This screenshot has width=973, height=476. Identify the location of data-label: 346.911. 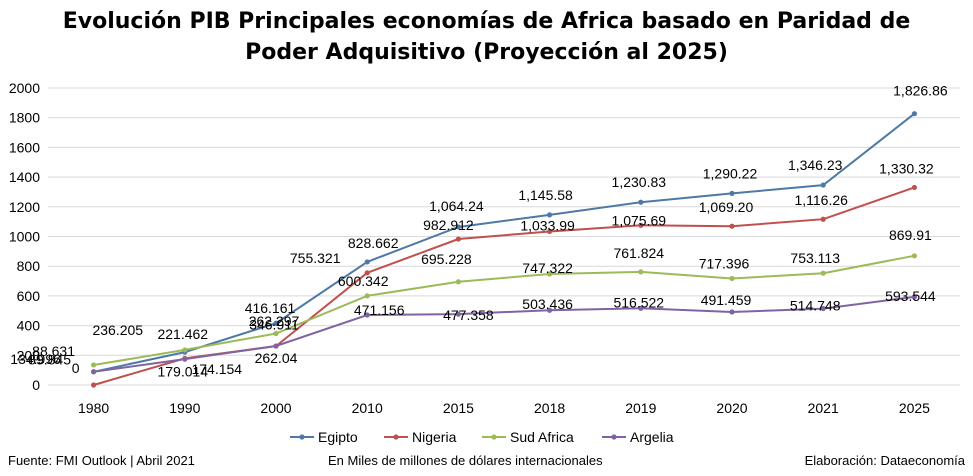
(274, 324).